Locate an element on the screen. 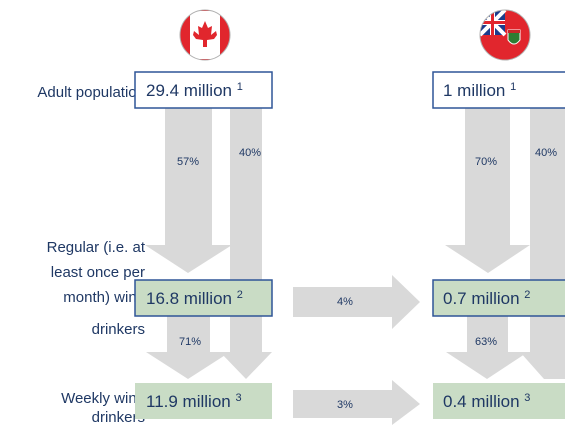 This screenshot has height=425, width=565. manitoba-flag is located at coordinates (505, 35).